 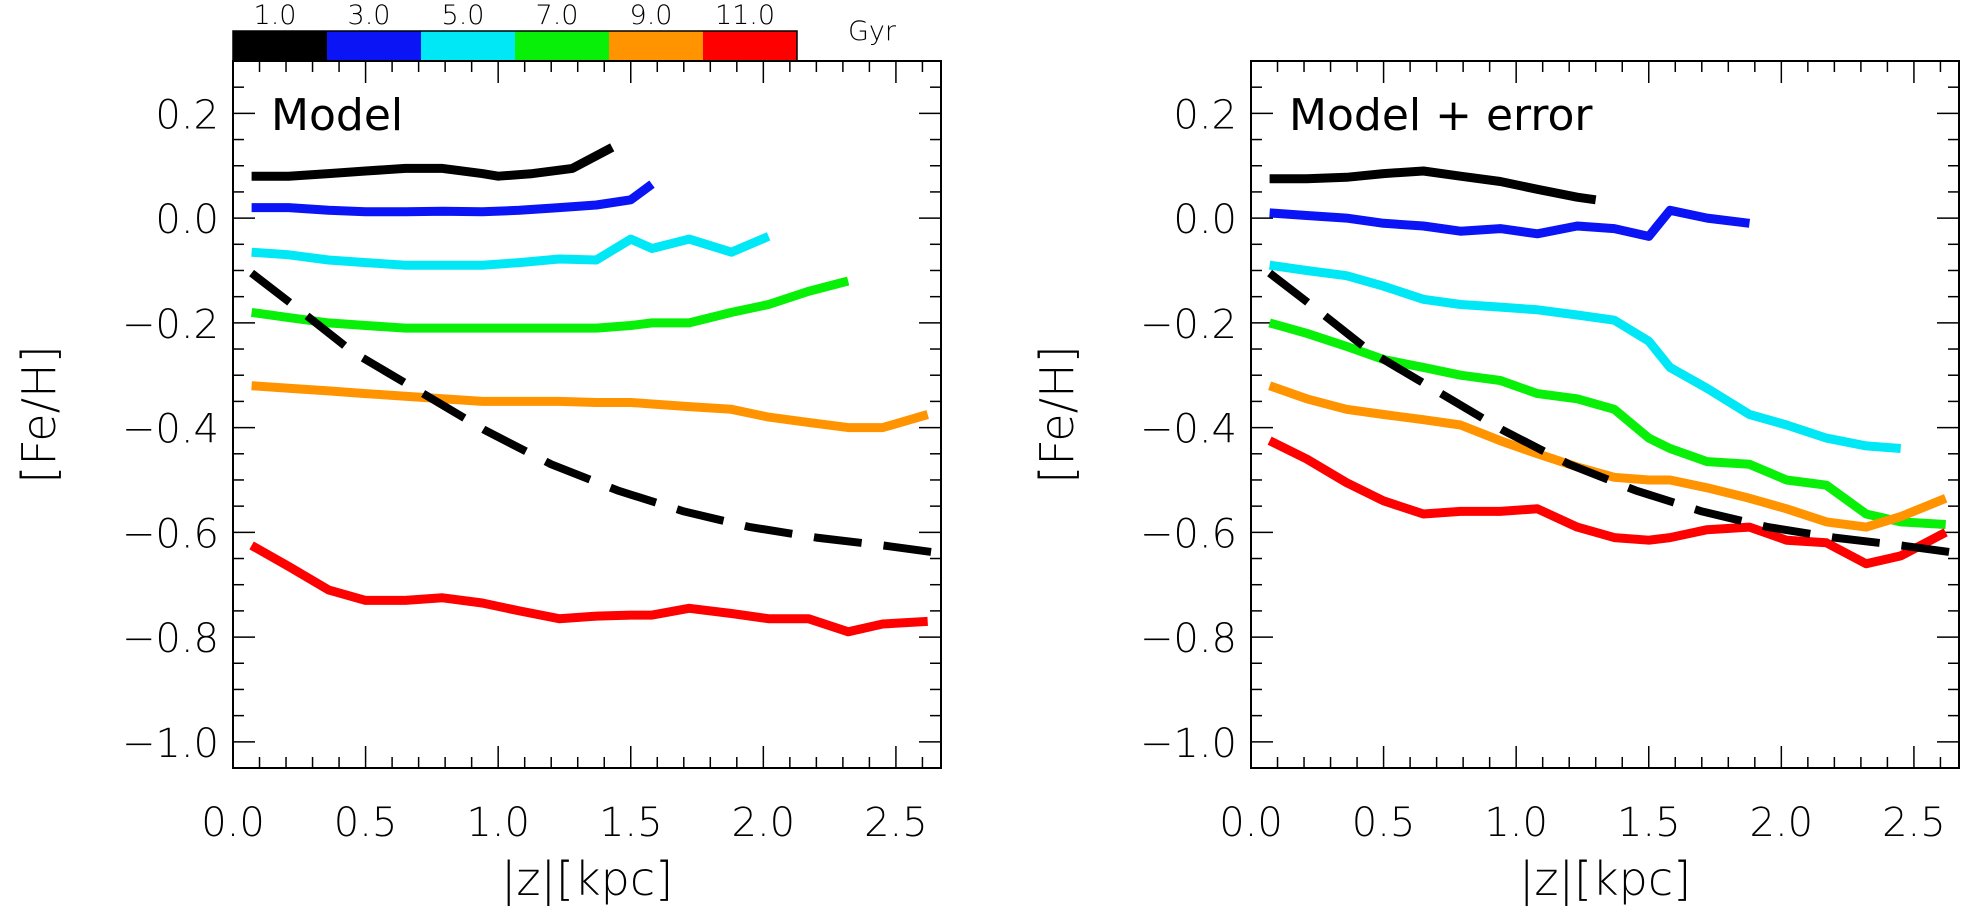 What do you see at coordinates (557, 15) in the screenshot?
I see `colorbar-tick-label: 7.0` at bounding box center [557, 15].